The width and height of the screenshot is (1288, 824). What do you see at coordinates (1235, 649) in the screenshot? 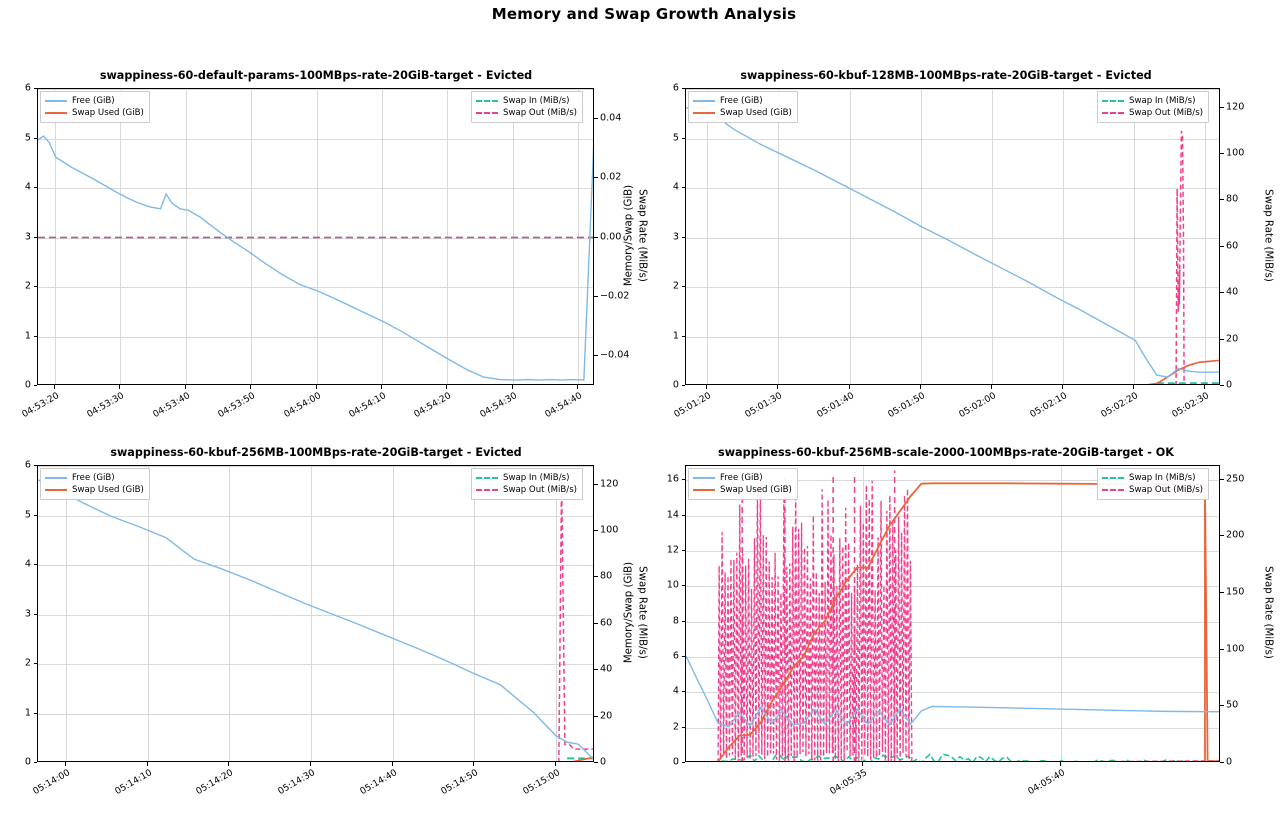
I see `ytick-label-right: 100` at bounding box center [1235, 649].